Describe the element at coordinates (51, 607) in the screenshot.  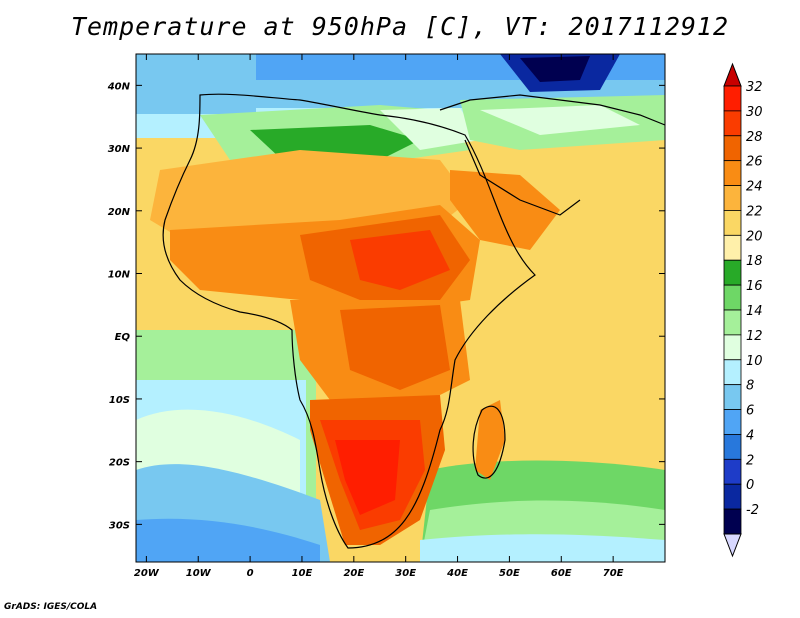
I see `credit-text: GrADS: IGES/COLA` at that location.